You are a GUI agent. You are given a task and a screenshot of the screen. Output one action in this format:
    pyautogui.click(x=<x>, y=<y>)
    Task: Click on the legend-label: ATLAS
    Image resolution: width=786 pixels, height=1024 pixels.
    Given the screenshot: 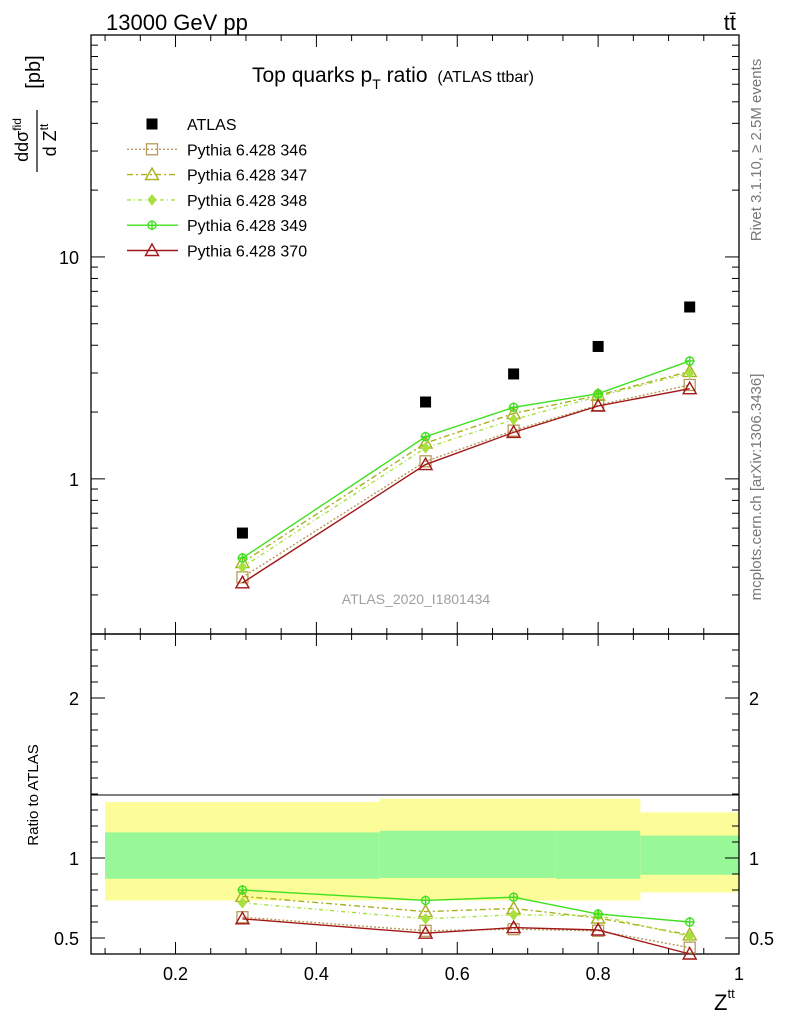 What is the action you would take?
    pyautogui.click(x=212, y=125)
    